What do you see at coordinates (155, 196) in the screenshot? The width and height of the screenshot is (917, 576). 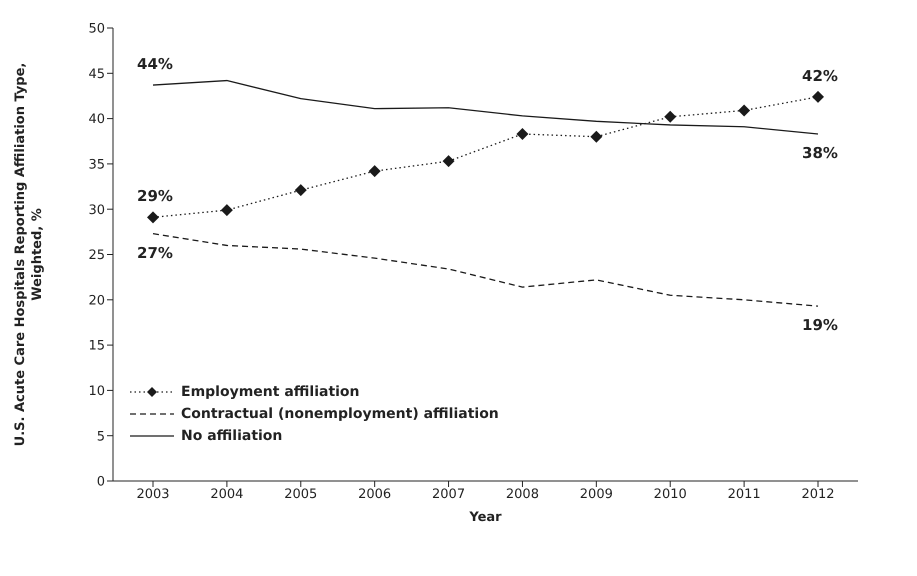 I see `annotation: 29%` at bounding box center [155, 196].